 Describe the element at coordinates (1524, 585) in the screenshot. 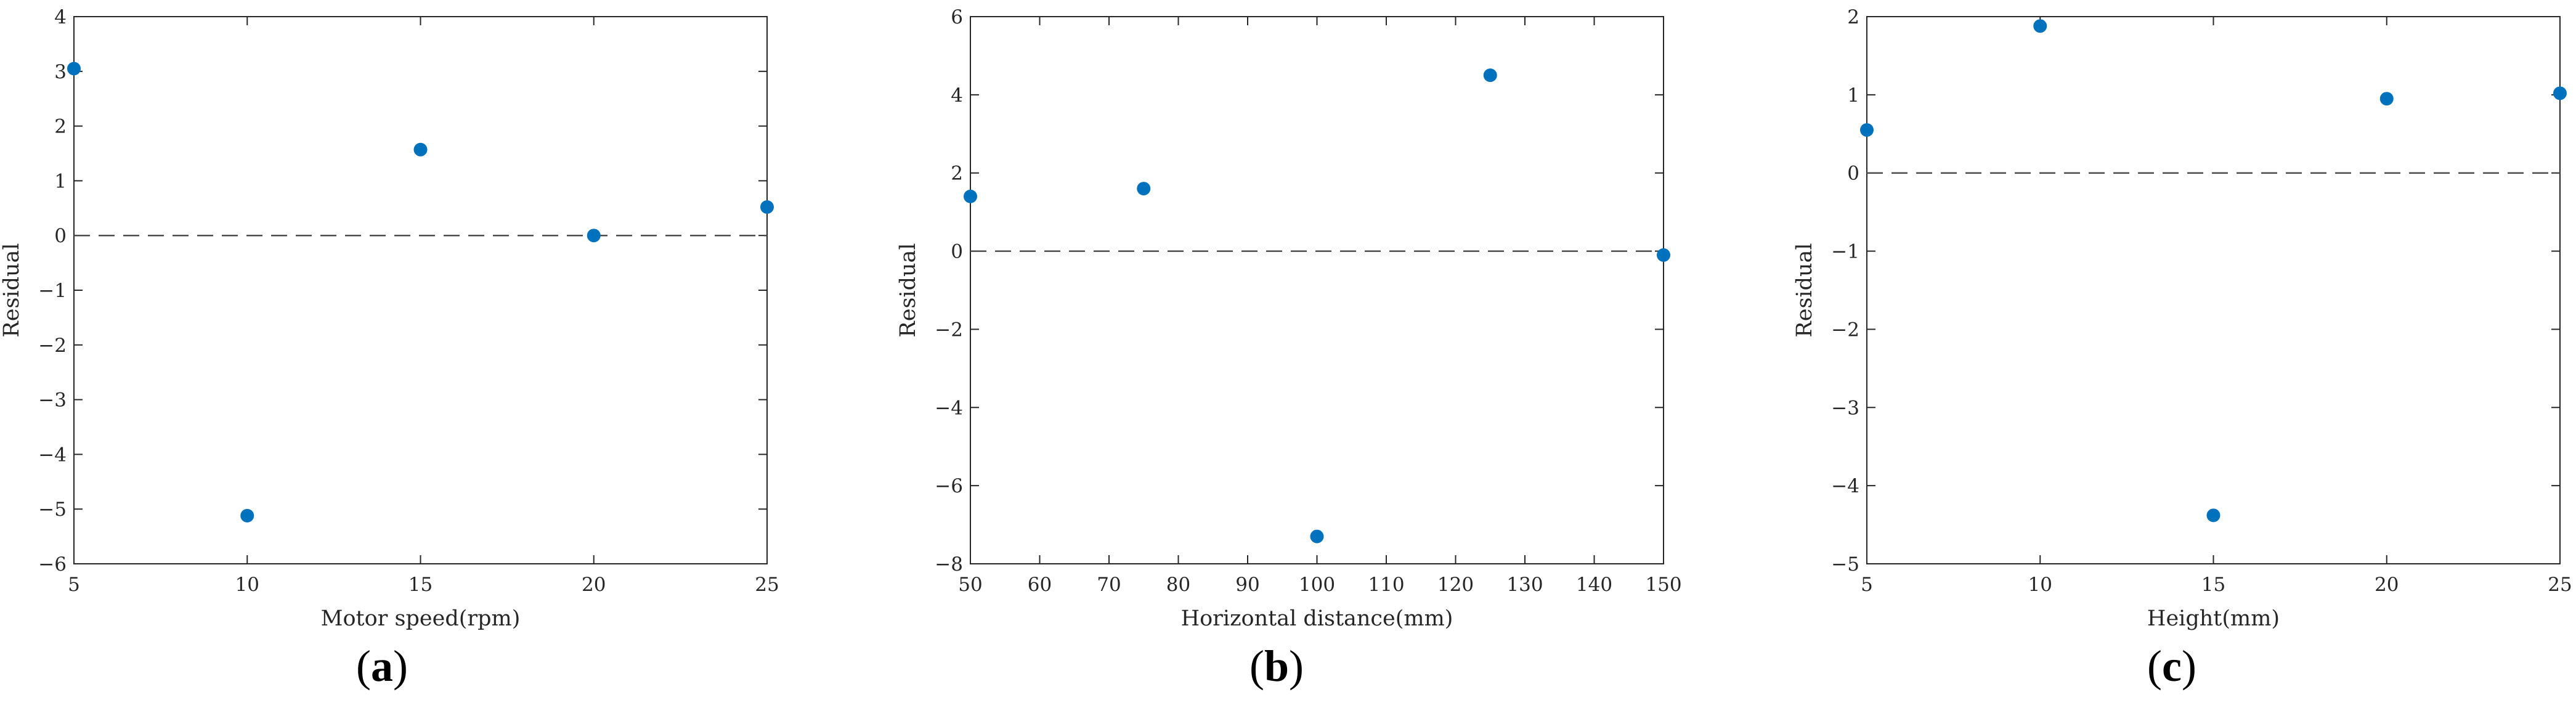

I see `x-tick-label: 130` at that location.